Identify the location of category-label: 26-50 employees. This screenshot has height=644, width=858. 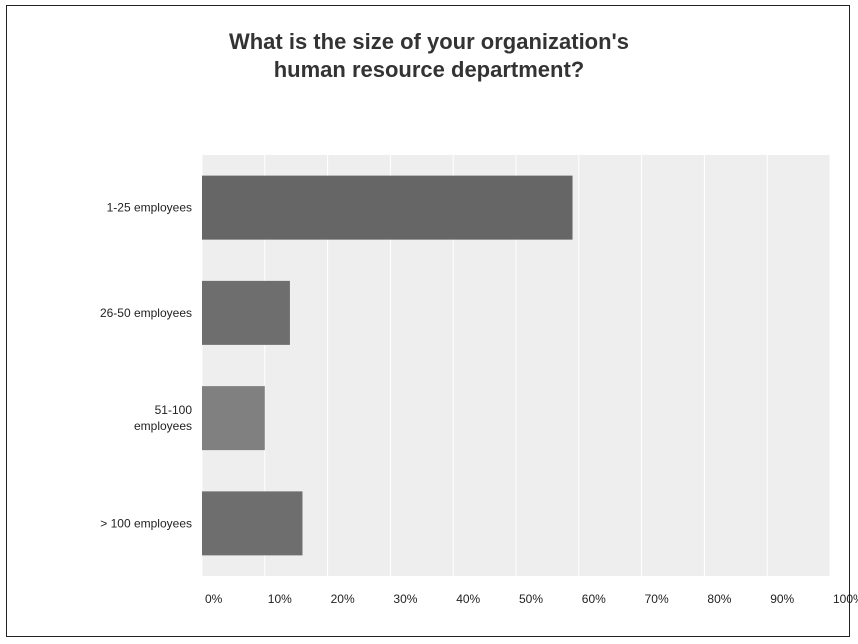
(146, 313).